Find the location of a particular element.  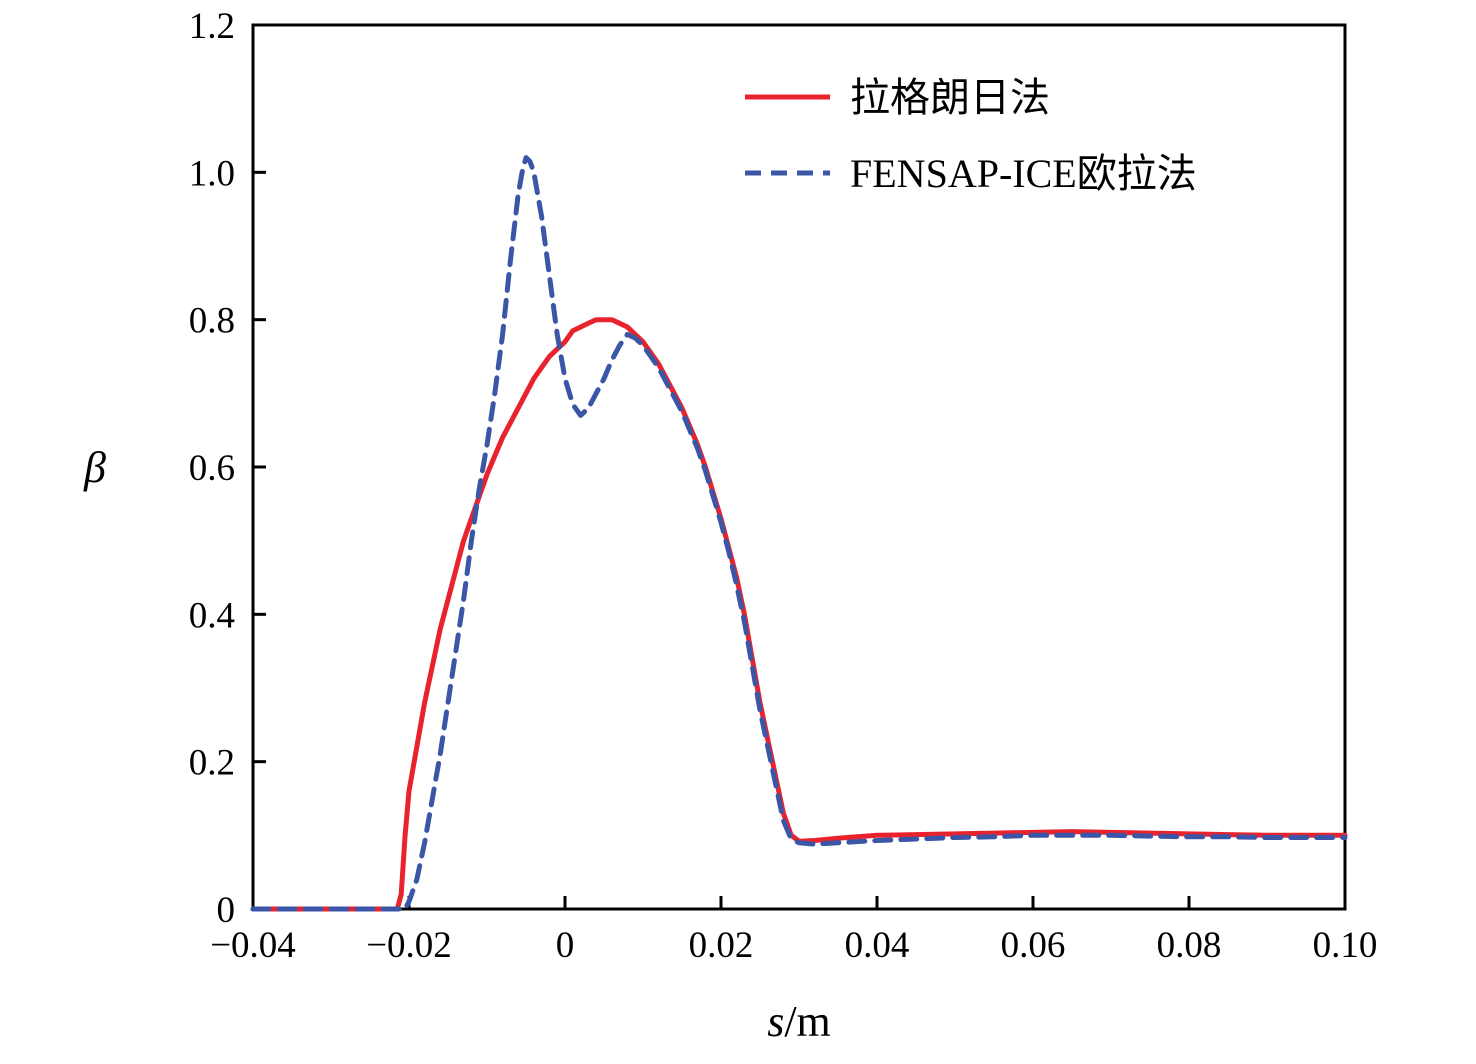

y-tick-label: 0 is located at coordinates (226, 910).